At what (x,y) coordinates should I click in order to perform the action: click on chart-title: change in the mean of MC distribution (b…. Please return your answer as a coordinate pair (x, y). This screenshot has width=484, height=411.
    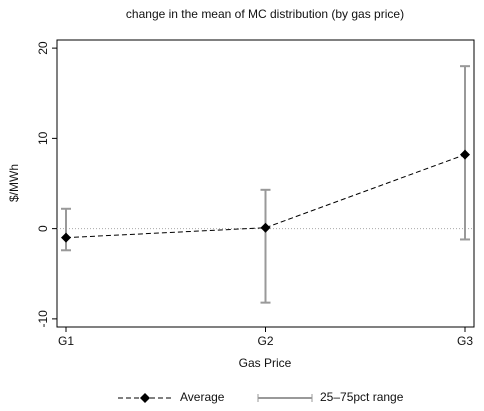
    Looking at the image, I should click on (265, 14).